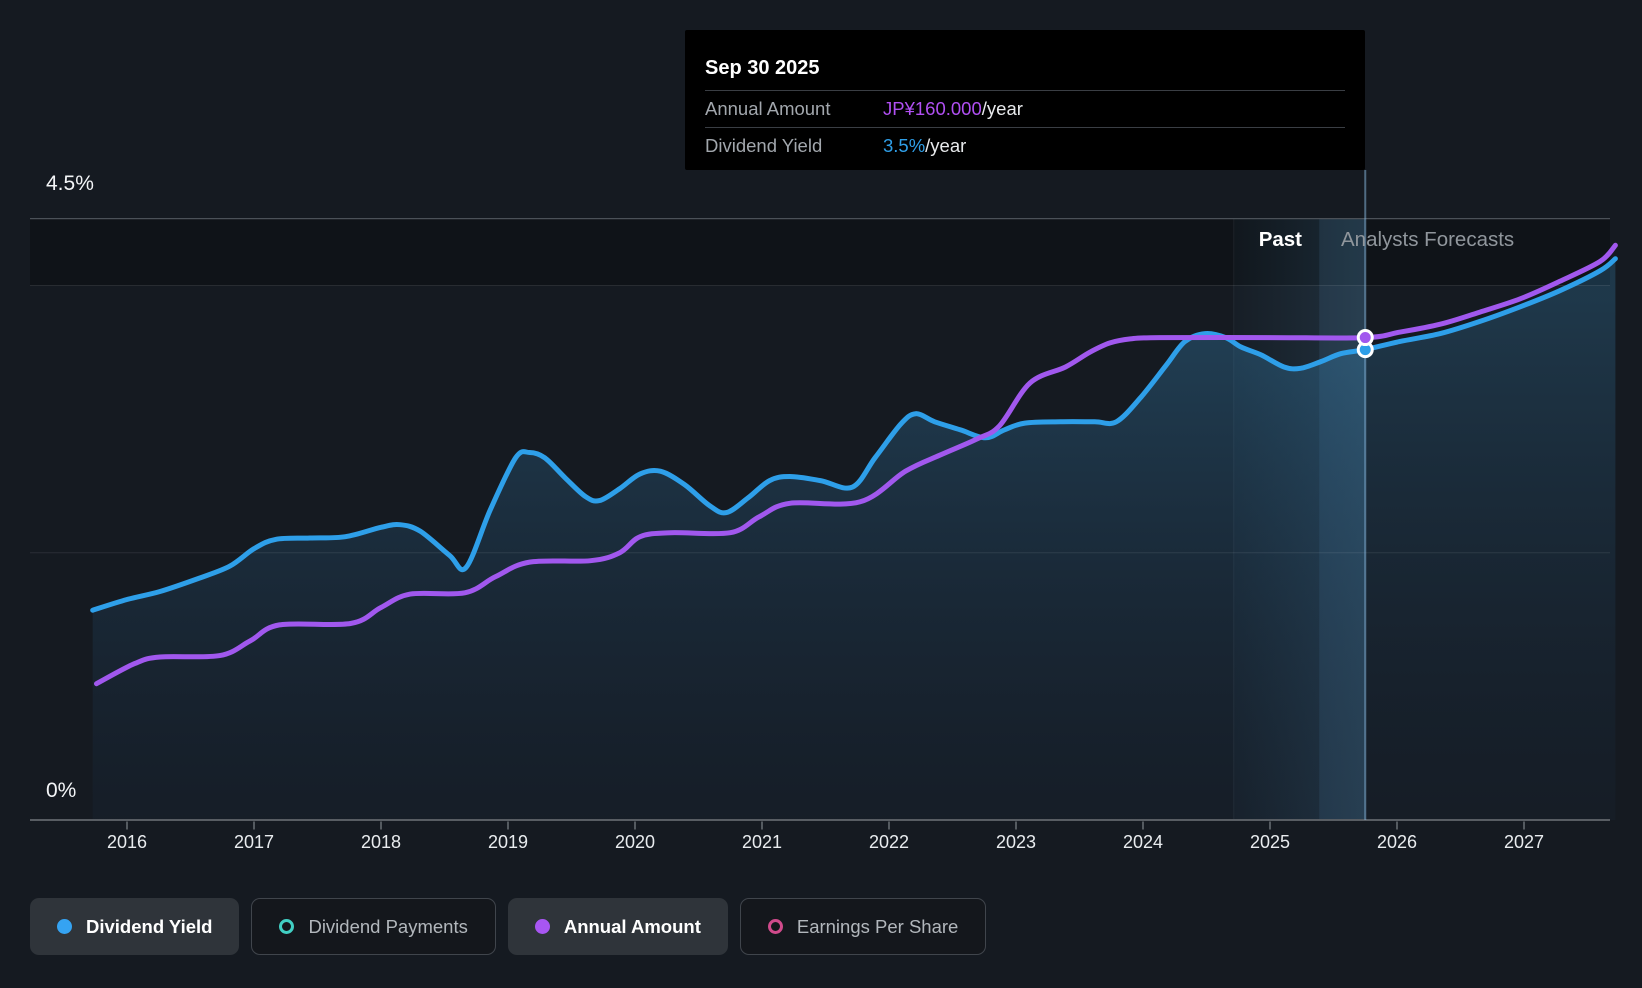 The width and height of the screenshot is (1642, 988). Describe the element at coordinates (1143, 842) in the screenshot. I see `x-axis-label: 2024` at that location.